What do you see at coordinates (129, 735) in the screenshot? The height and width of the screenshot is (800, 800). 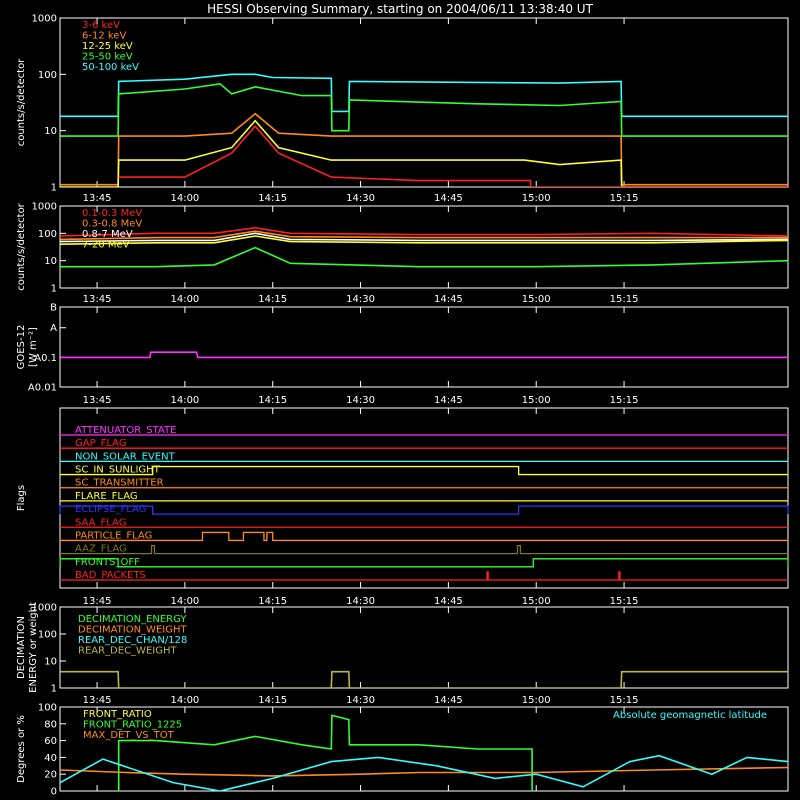 I see `legend-entry: MAX_DET_VS_TOT` at bounding box center [129, 735].